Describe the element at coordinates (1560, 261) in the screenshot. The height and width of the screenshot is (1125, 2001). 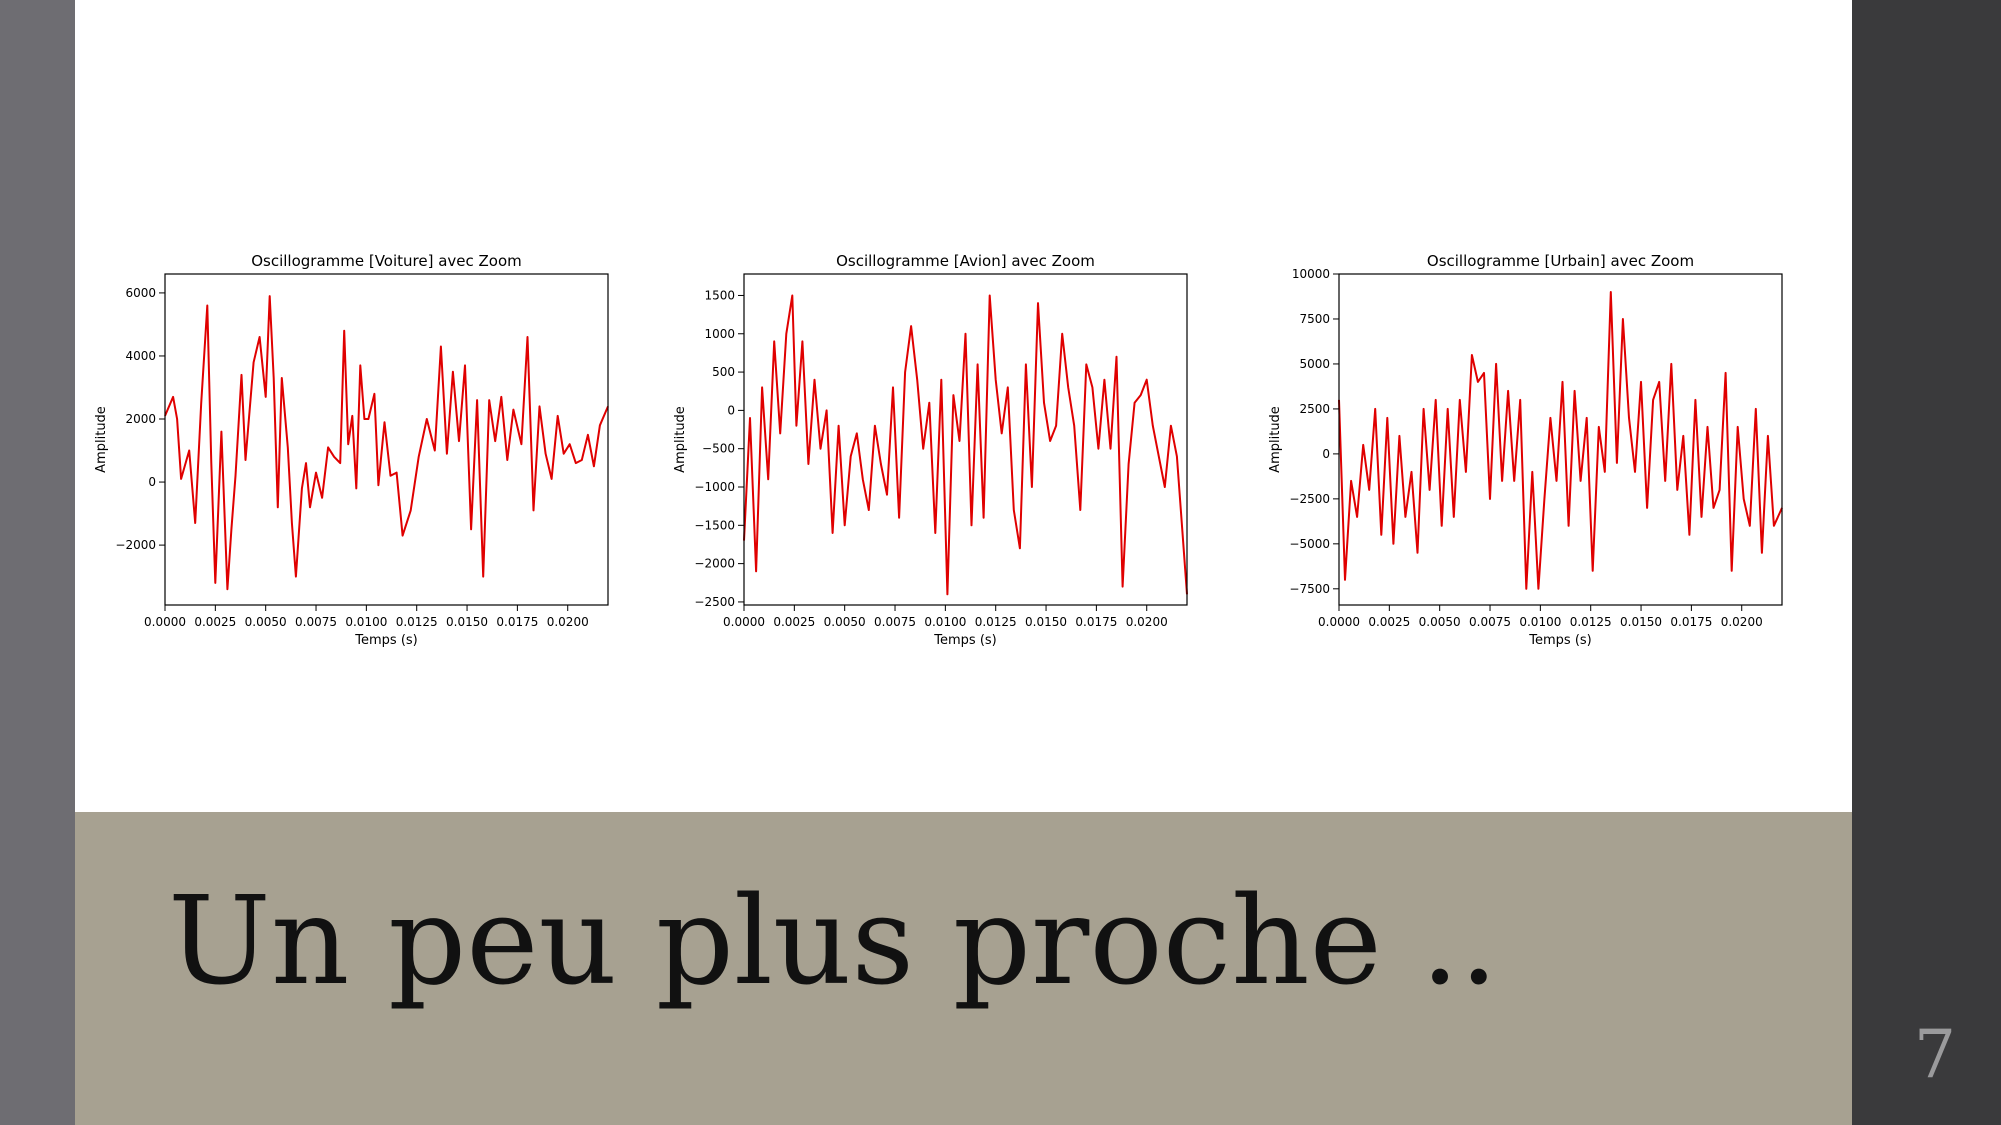
I see `chart-title: Oscillogramme [Urbain] avec Zoom` at that location.